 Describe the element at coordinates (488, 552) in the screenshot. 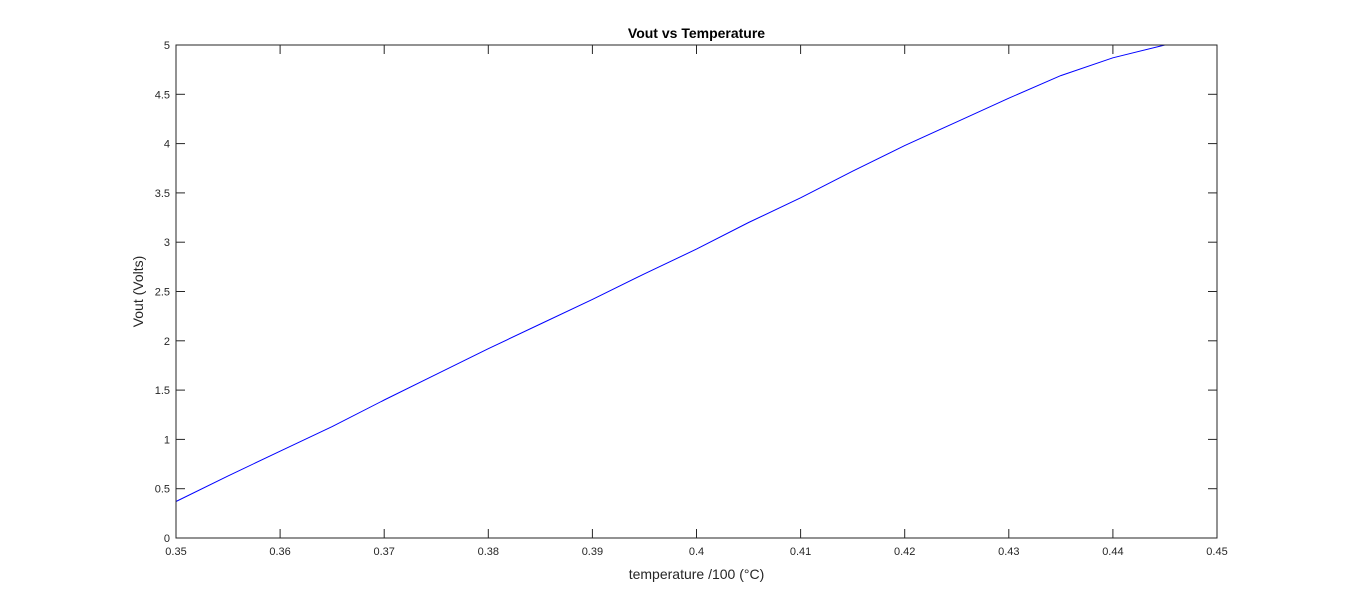

I see `x-tick-label: 0.38` at that location.